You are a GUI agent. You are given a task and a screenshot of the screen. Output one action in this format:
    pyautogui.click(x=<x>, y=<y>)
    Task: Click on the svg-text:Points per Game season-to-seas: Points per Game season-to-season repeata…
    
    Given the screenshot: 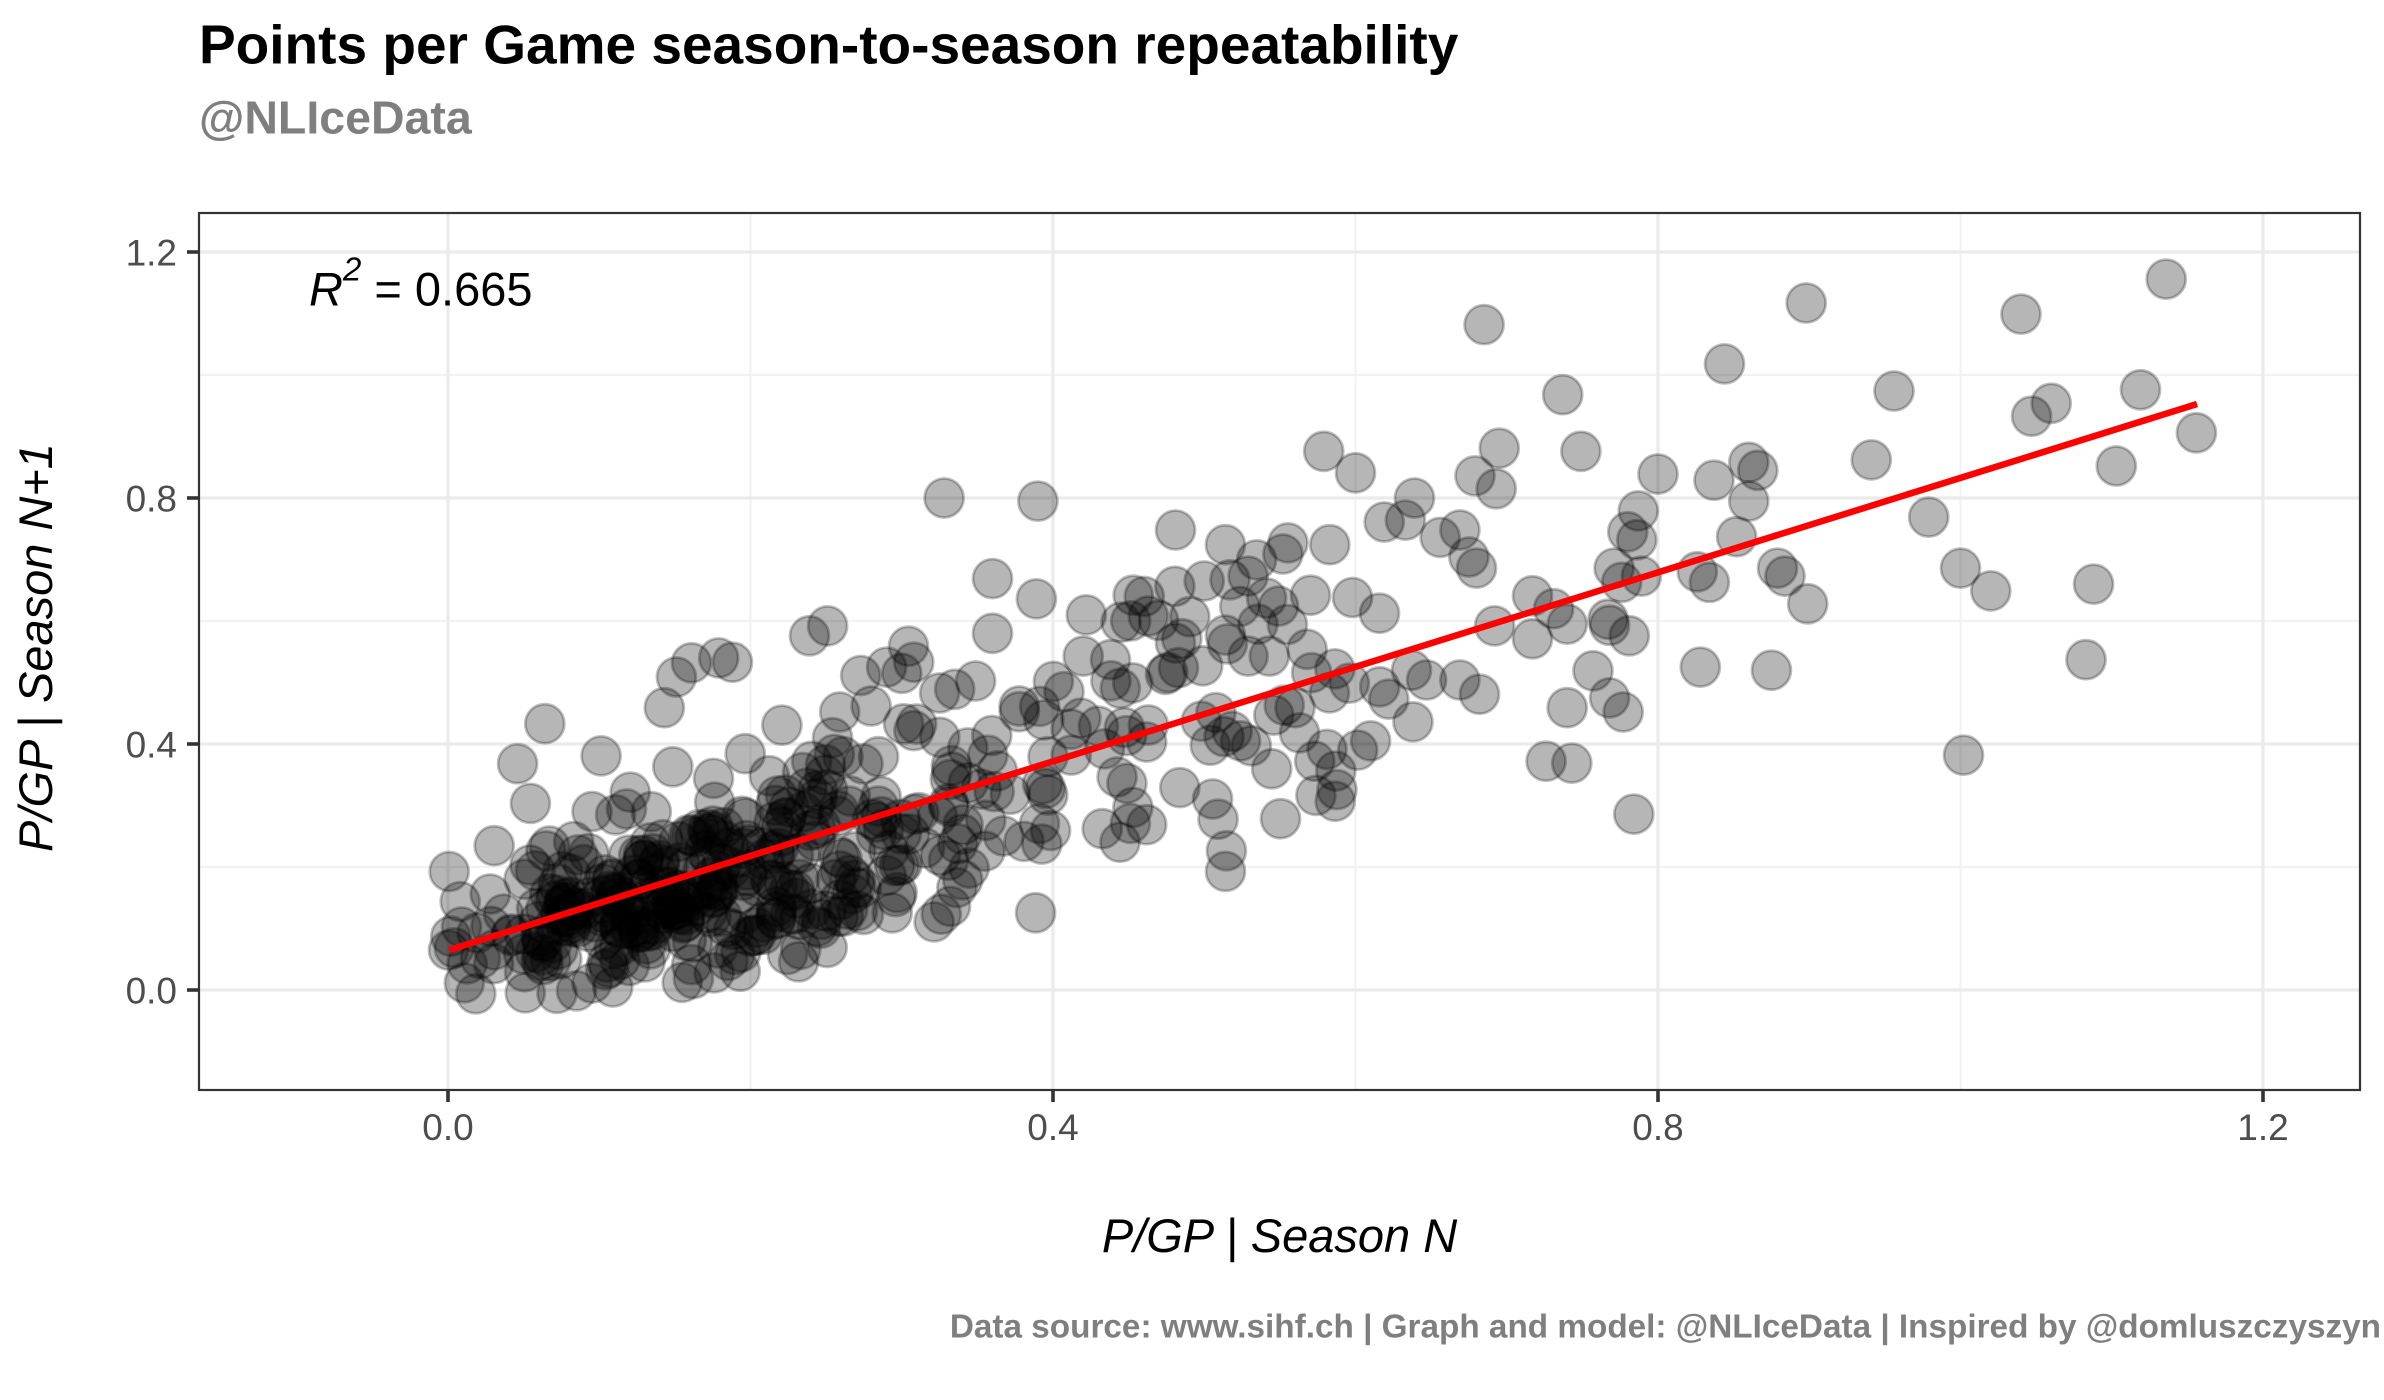 What is the action you would take?
    pyautogui.click(x=829, y=45)
    